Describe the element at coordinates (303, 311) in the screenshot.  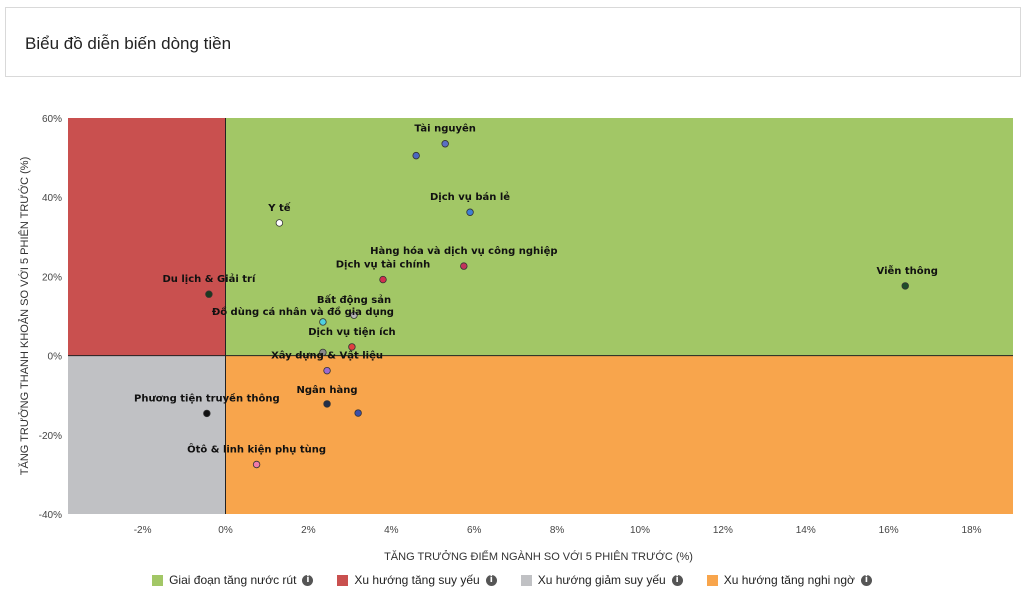
I see `point-label: Đồ dùng cá nhân và đồ gia dụng` at that location.